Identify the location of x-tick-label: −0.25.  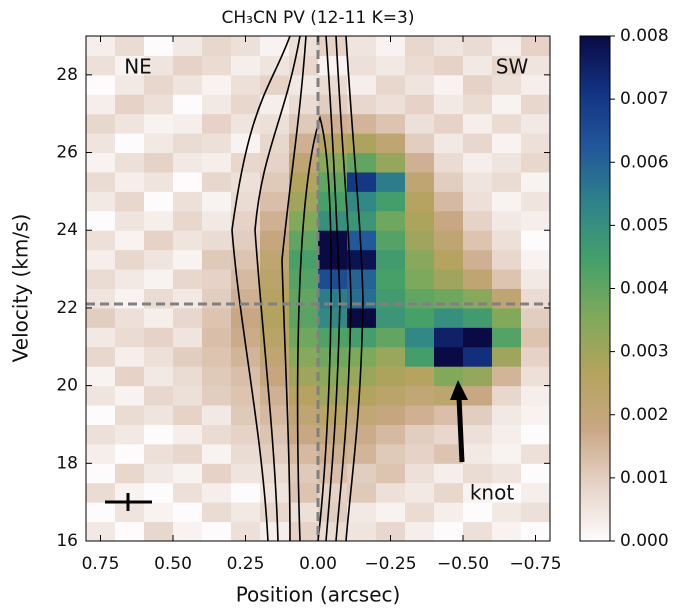
(390, 564).